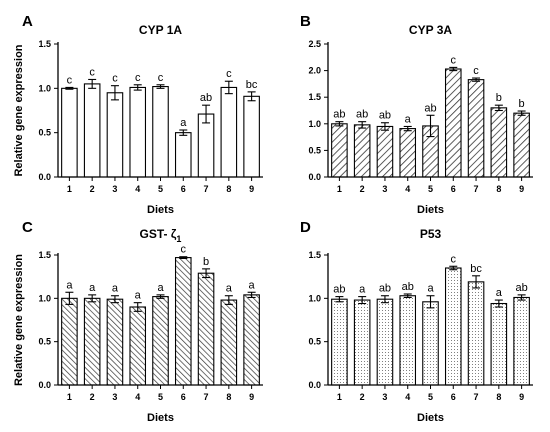  Describe the element at coordinates (158, 234) in the screenshot. I see `chart-title-text: GST- ζ` at that location.